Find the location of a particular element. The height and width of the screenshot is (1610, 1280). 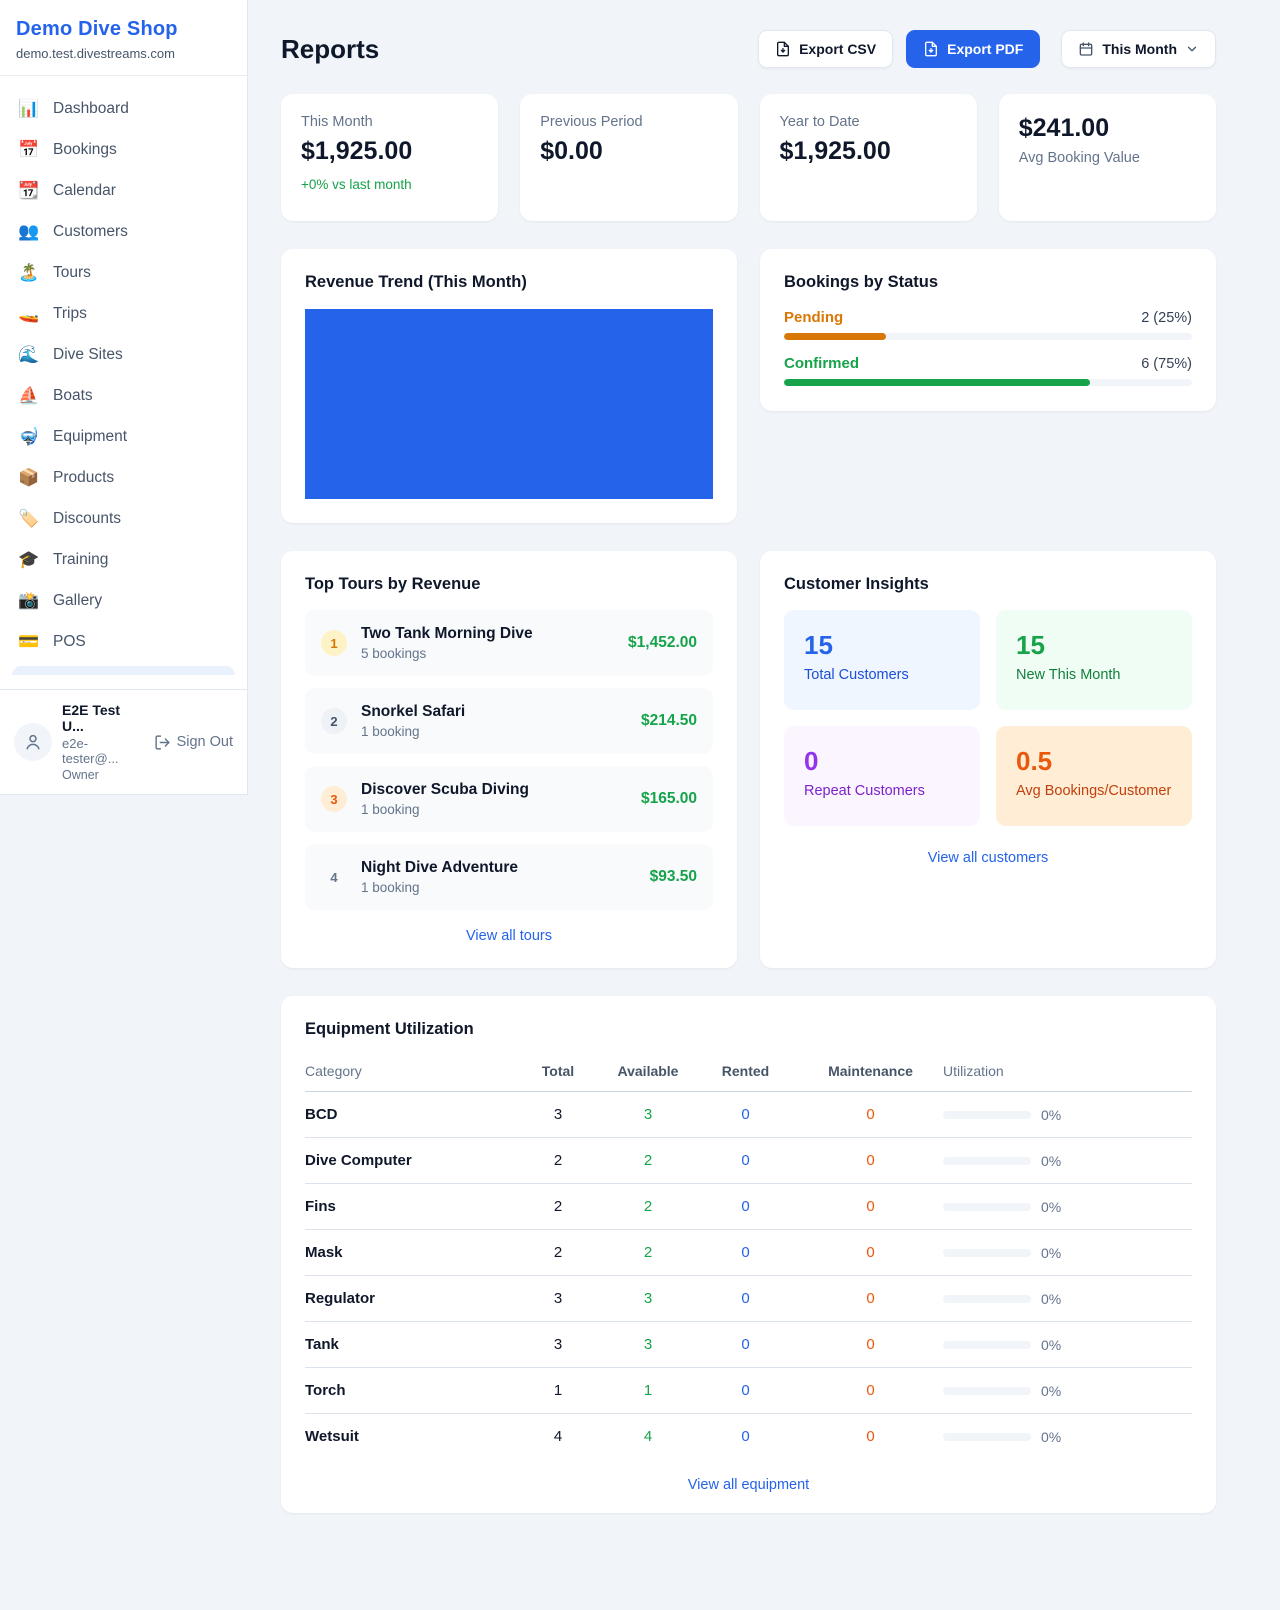

stat-card: Year to Date $1,925.00 is located at coordinates (868, 157).